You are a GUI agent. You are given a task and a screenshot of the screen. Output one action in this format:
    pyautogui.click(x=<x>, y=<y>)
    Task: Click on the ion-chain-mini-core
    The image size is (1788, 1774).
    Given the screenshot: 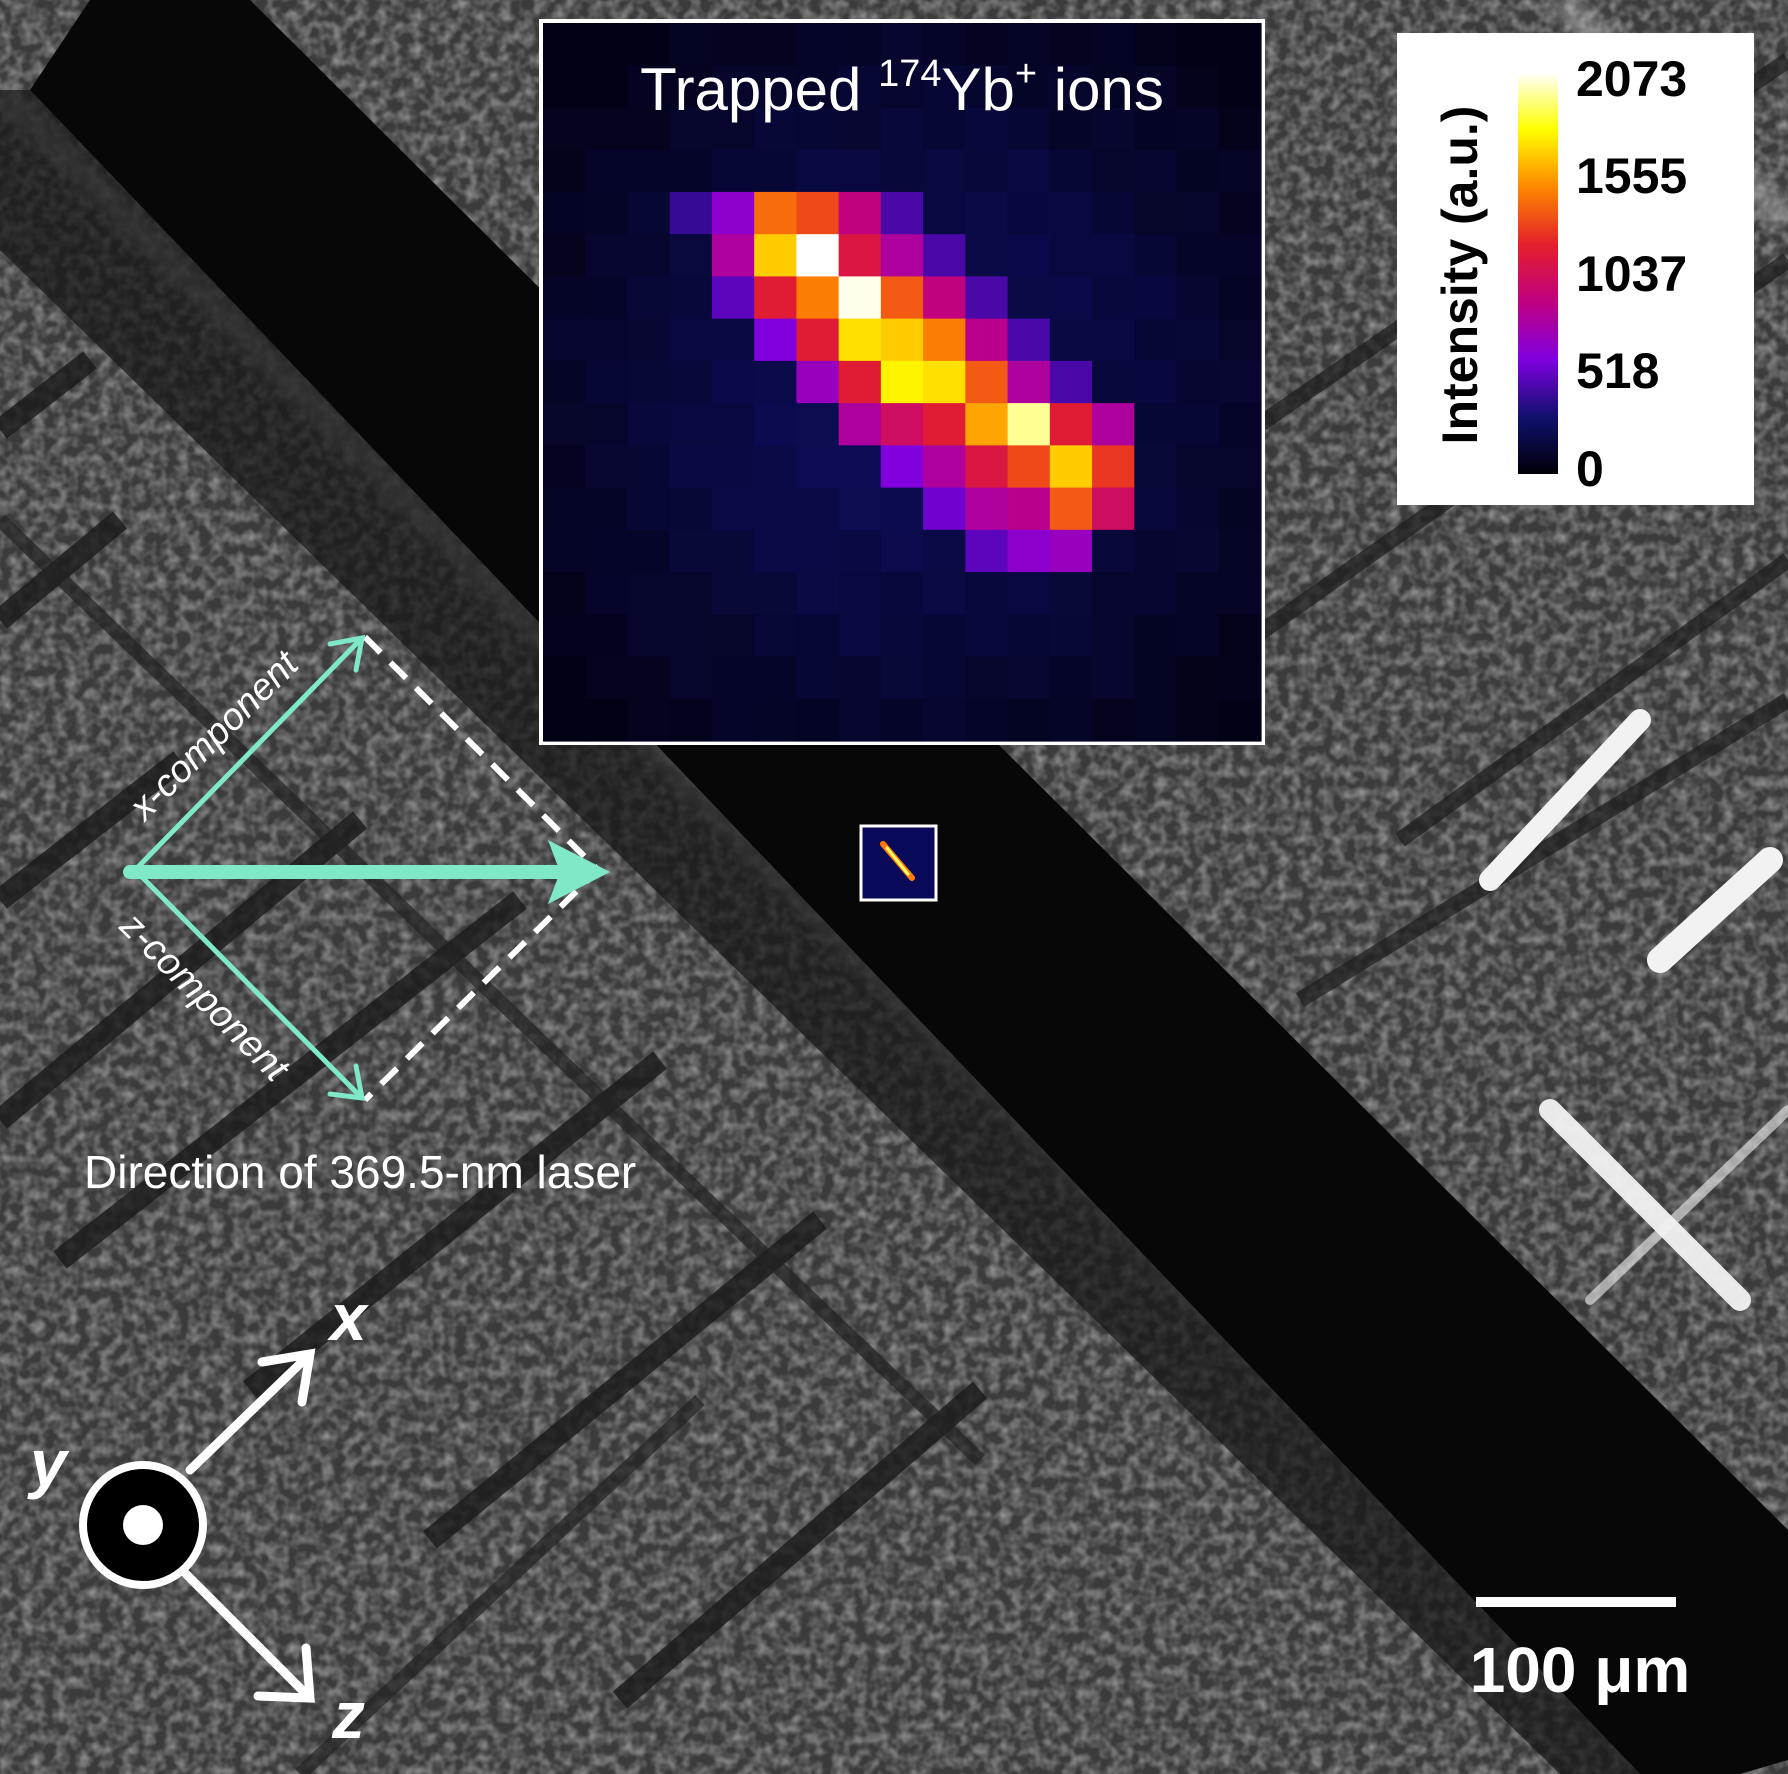 What is the action you would take?
    pyautogui.click(x=897, y=861)
    